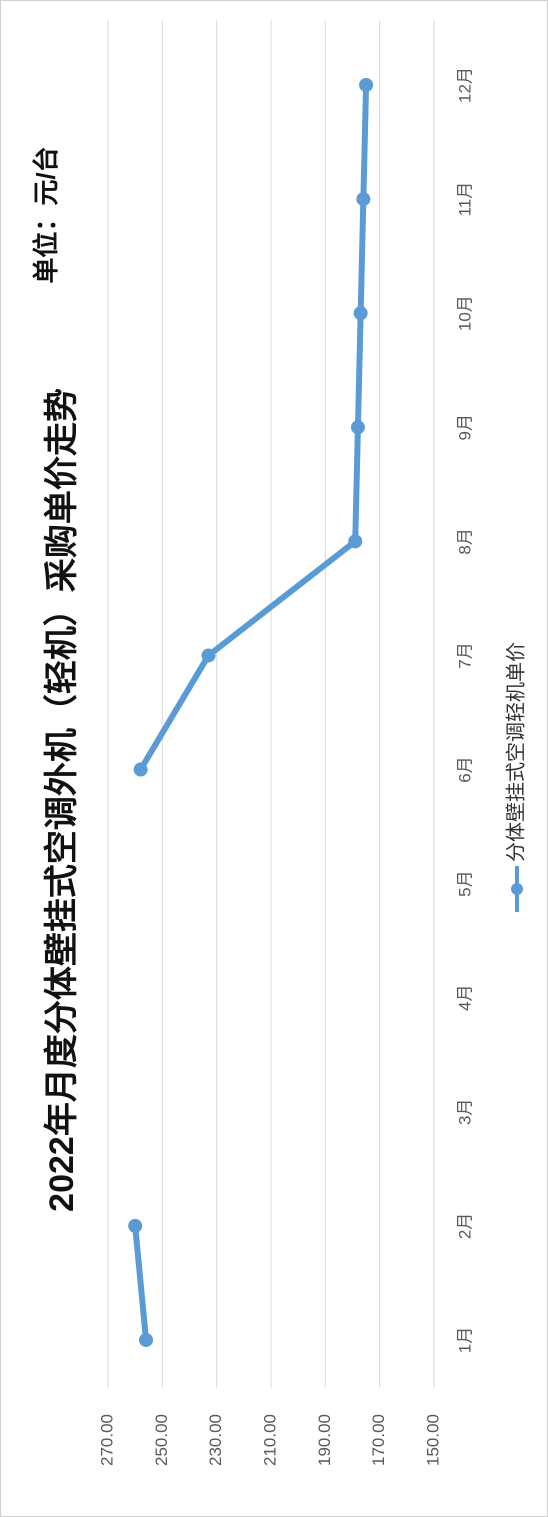 The image size is (548, 1517). What do you see at coordinates (464, 427) in the screenshot?
I see `x-tick-label: 9月` at bounding box center [464, 427].